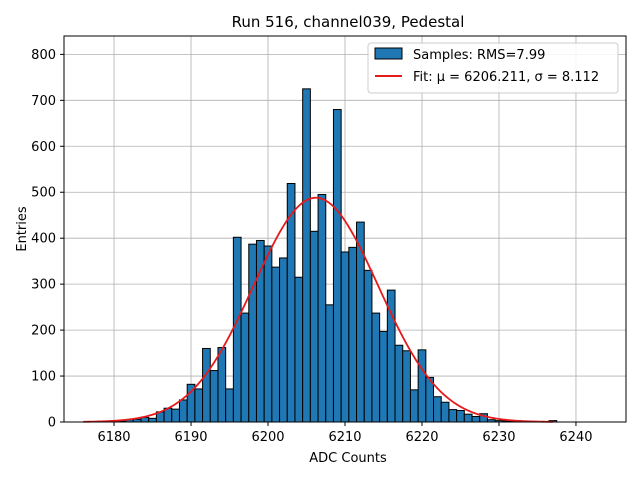 This screenshot has width=640, height=480. Describe the element at coordinates (348, 22) in the screenshot. I see `chart-title: Run 516, channel039, Pedestal` at that location.